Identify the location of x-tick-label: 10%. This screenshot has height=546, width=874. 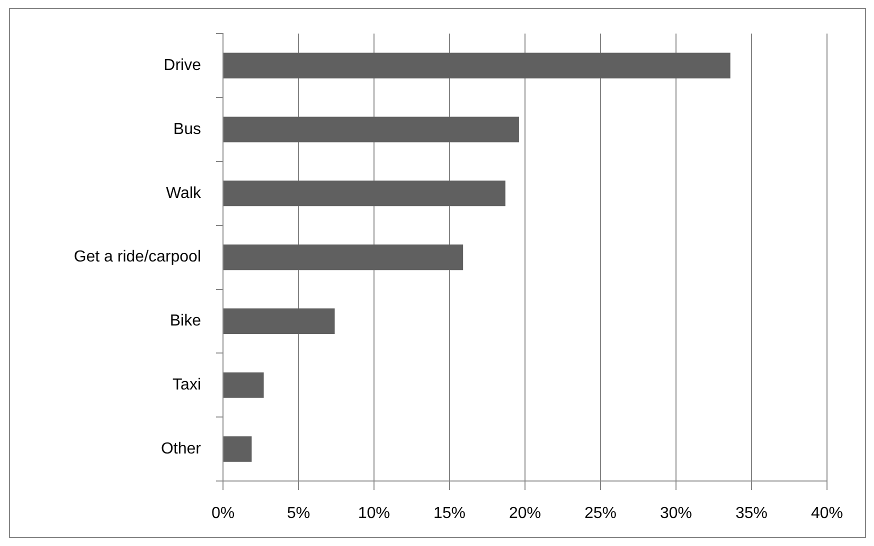
(374, 513).